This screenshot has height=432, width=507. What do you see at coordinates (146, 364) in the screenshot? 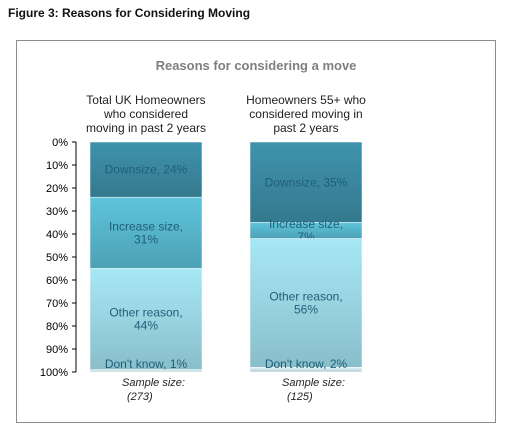
I see `data-label: Don't know, 1%` at bounding box center [146, 364].